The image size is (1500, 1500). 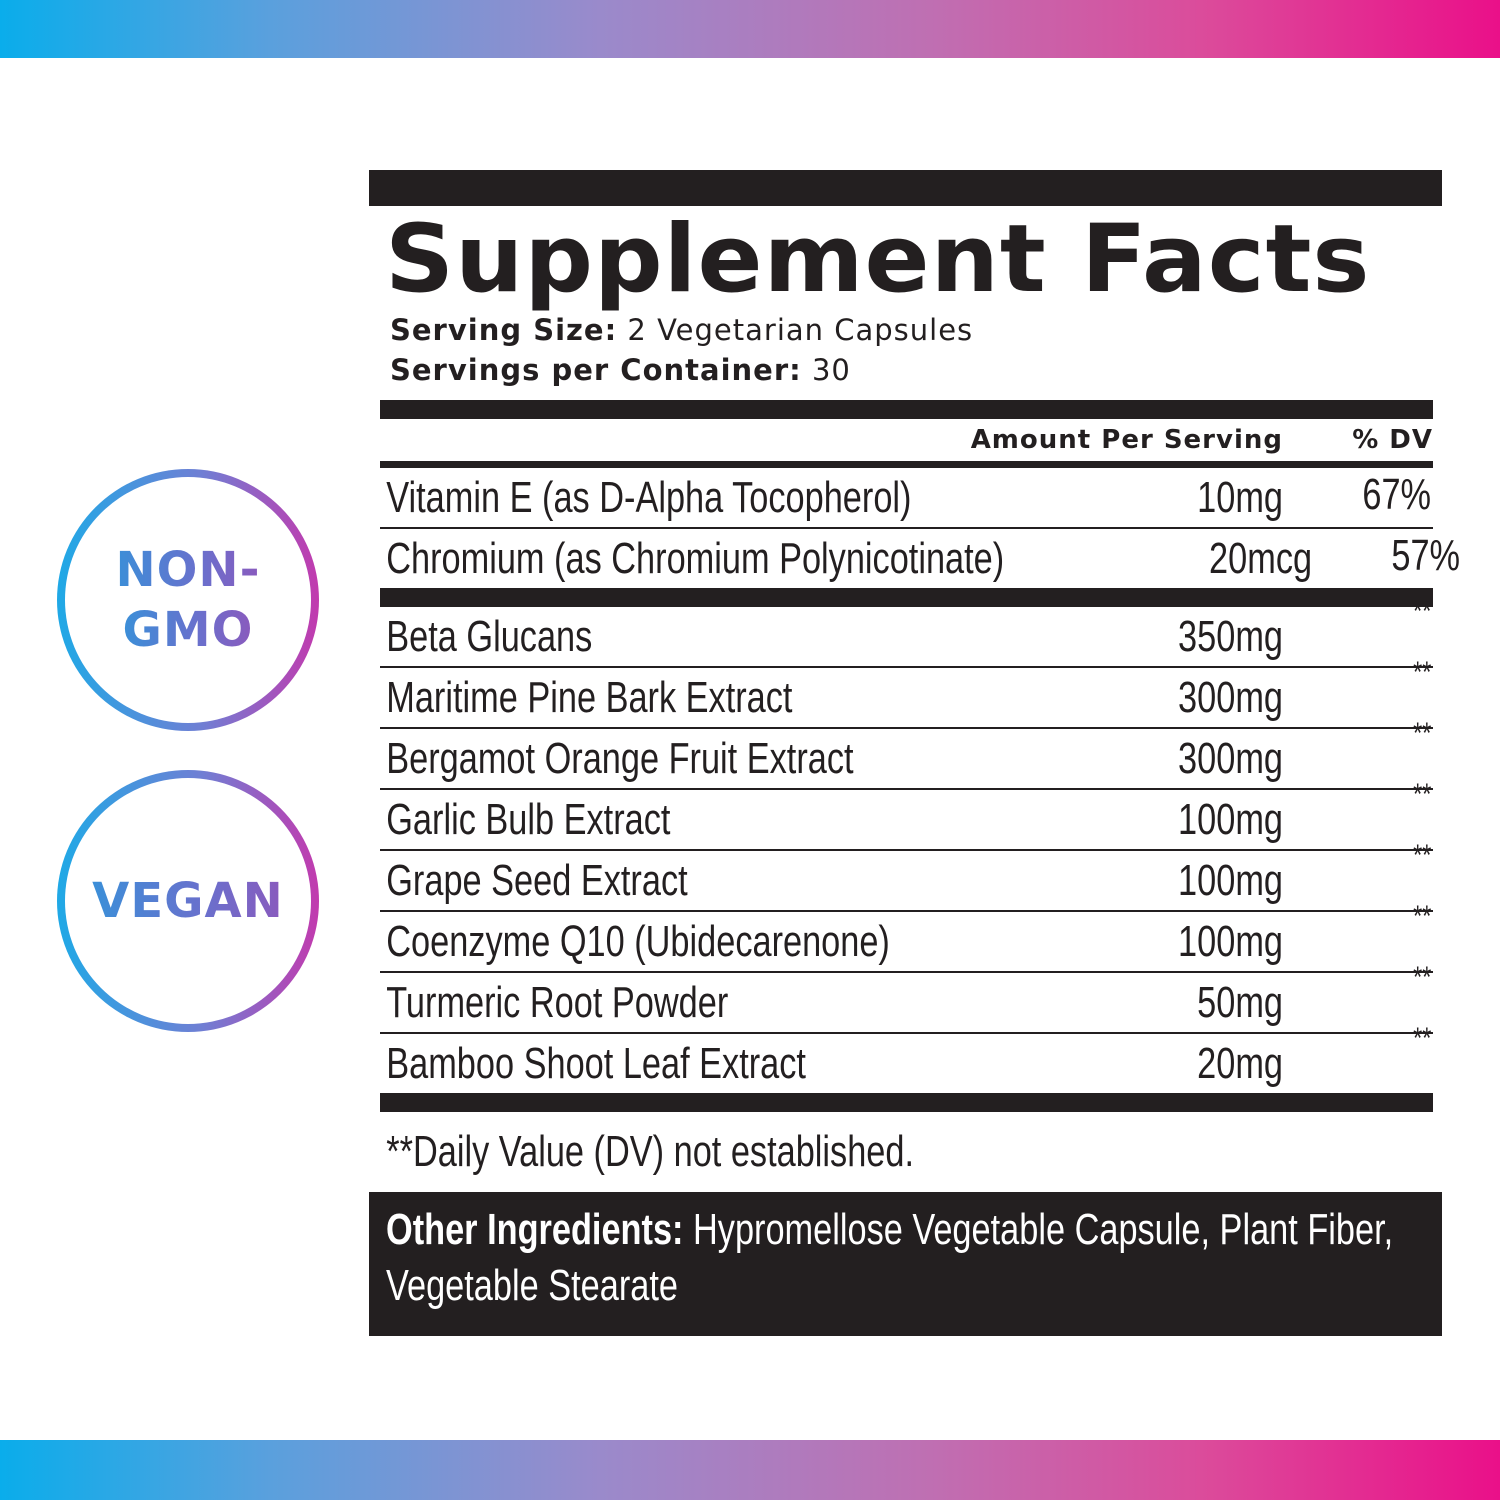 What do you see at coordinates (650, 1151) in the screenshot?
I see `dv-footnote: **Daily Value (DV) not established.` at bounding box center [650, 1151].